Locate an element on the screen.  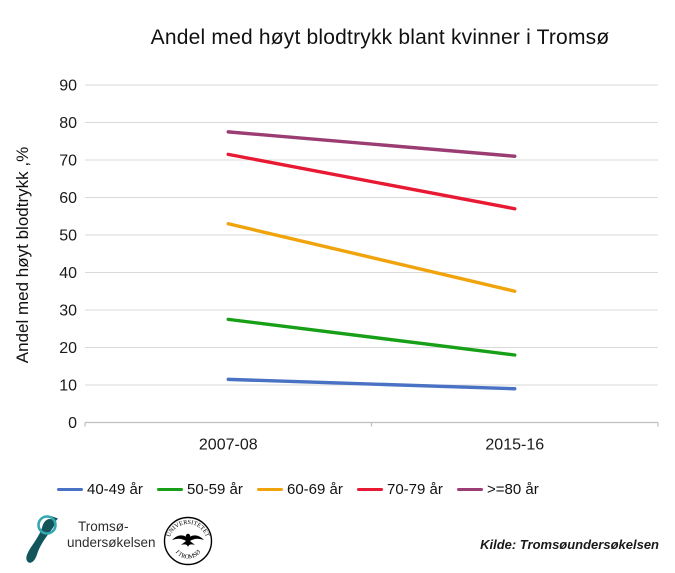
legend-item: >=80 år is located at coordinates (507, 489).